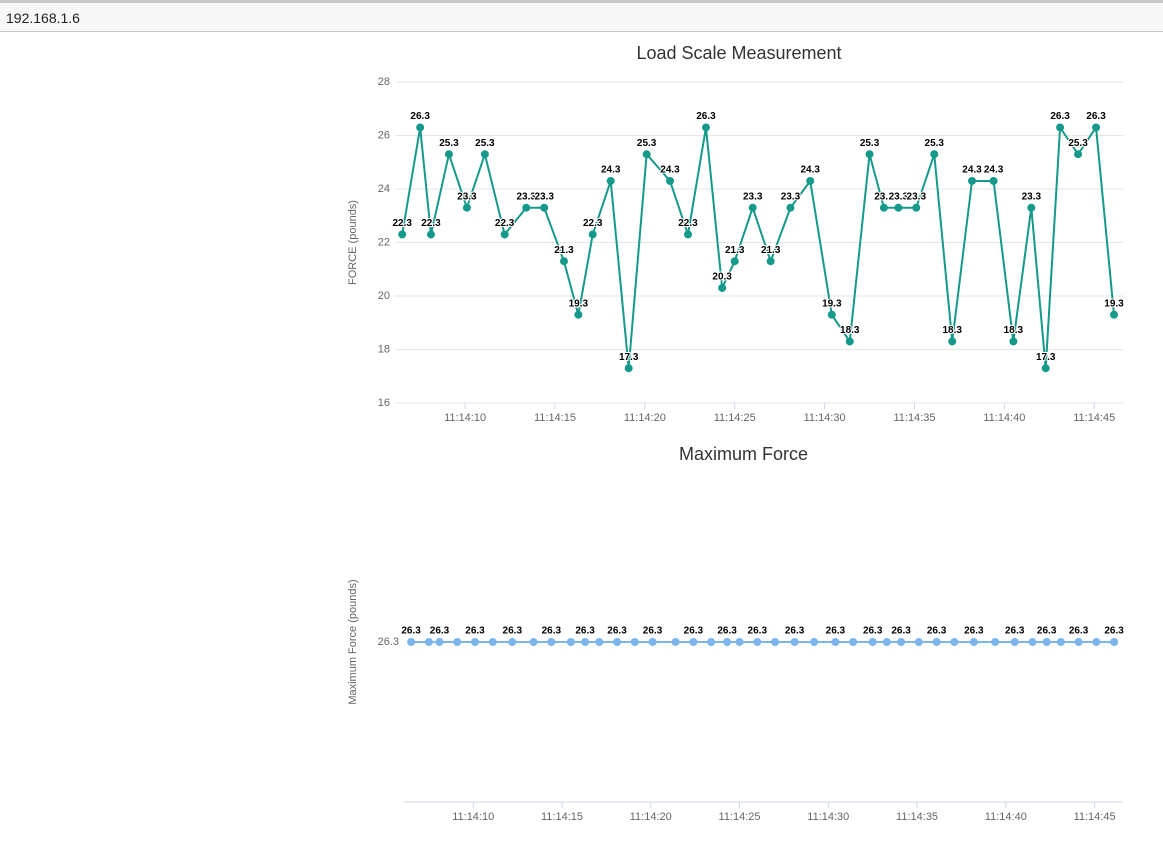  I want to click on address-bar: 192.168.1.6, so click(581, 16).